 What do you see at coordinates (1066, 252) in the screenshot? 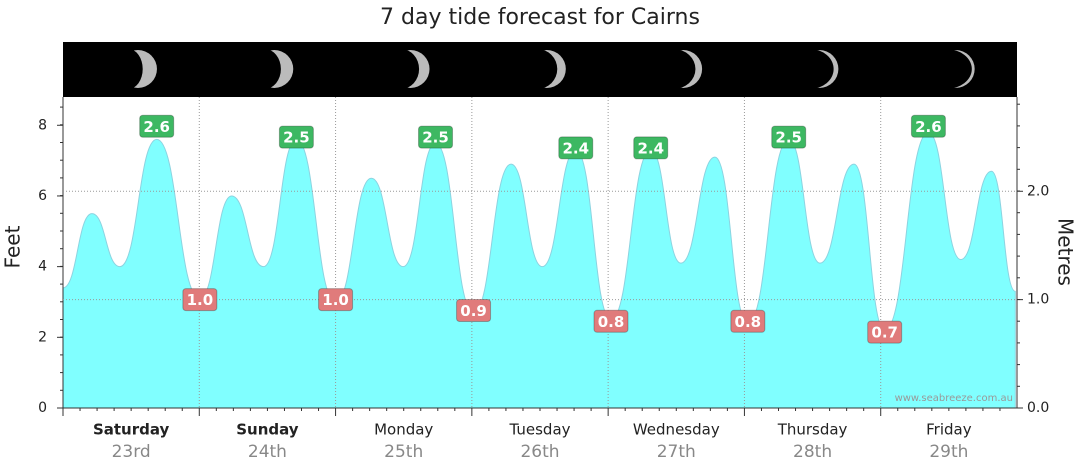
I see `y2-axis-label: Metres` at bounding box center [1066, 252].